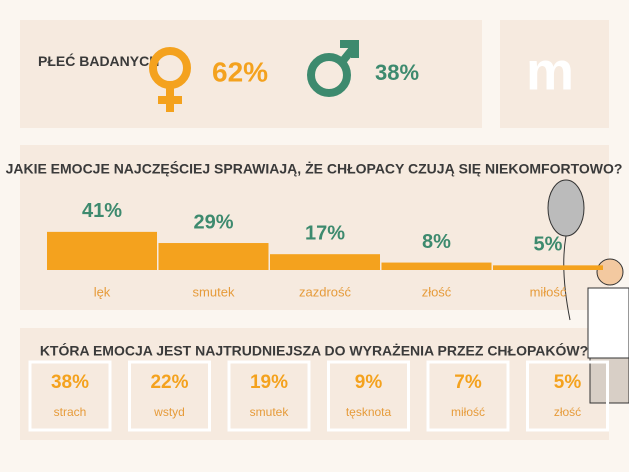 The width and height of the screenshot is (629, 472). What do you see at coordinates (436, 242) in the screenshot?
I see `value-label: 8%` at bounding box center [436, 242].